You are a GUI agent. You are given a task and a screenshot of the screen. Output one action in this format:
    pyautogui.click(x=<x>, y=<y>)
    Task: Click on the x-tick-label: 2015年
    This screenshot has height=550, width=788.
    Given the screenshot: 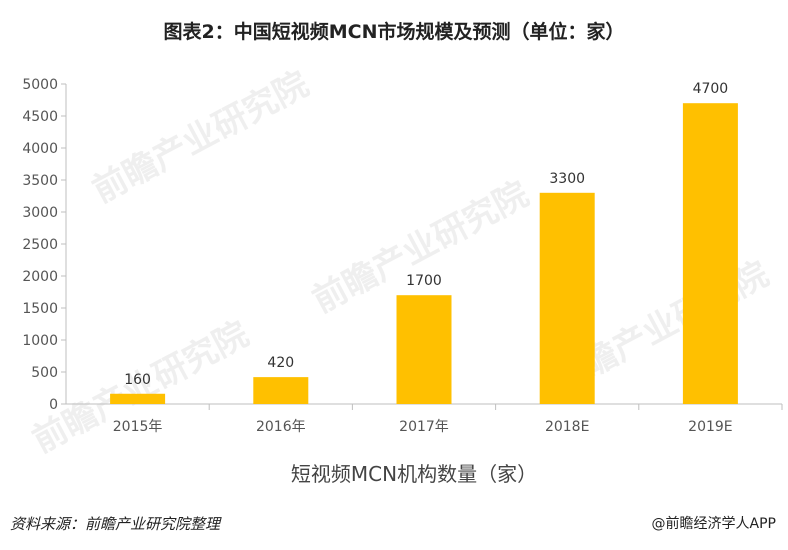 What is the action you would take?
    pyautogui.click(x=138, y=427)
    